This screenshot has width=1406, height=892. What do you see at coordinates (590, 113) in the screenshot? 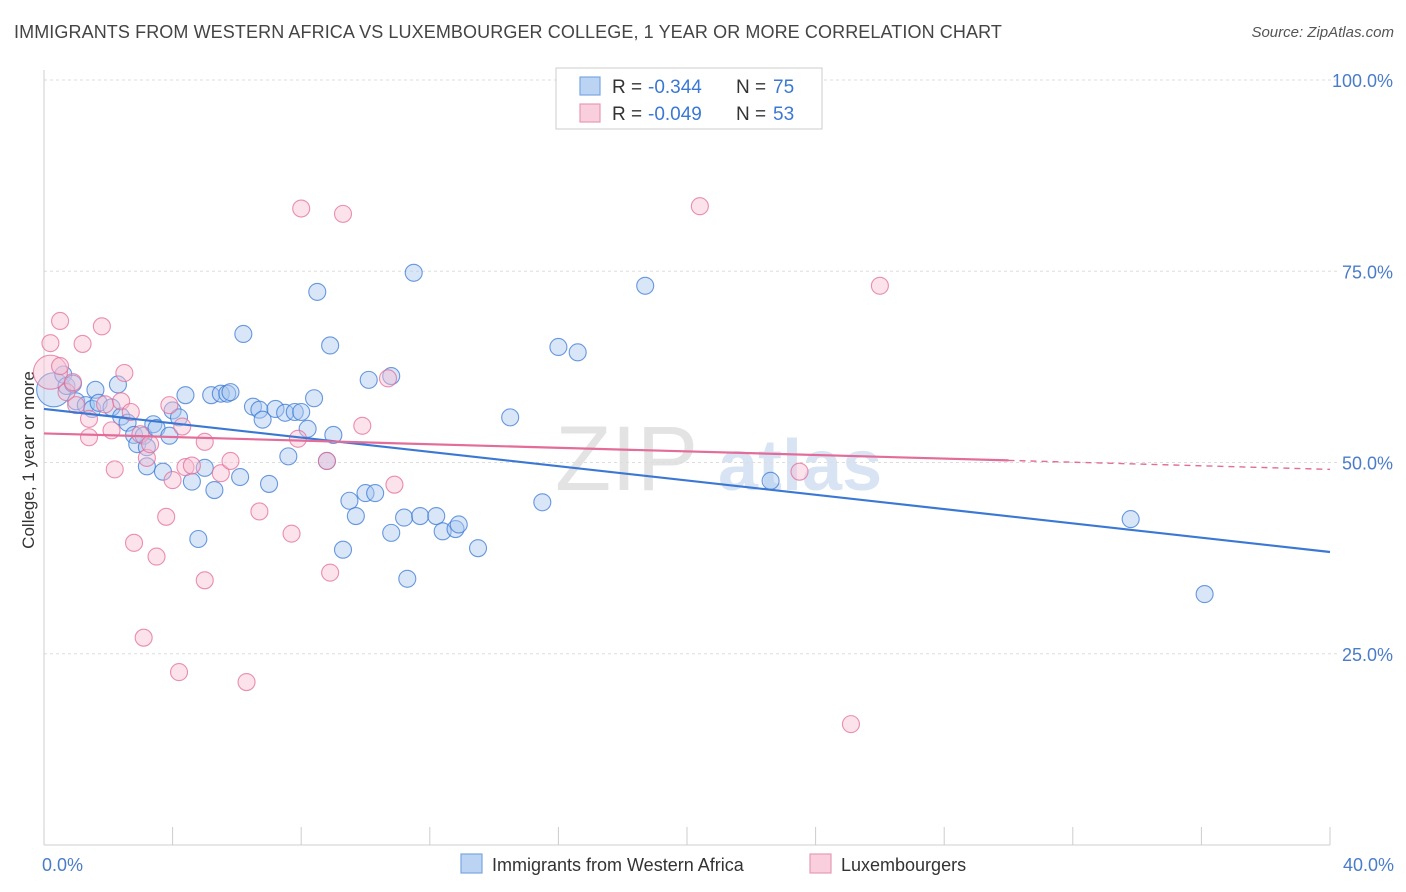
I see `stats-swatch-pink` at bounding box center [590, 113].